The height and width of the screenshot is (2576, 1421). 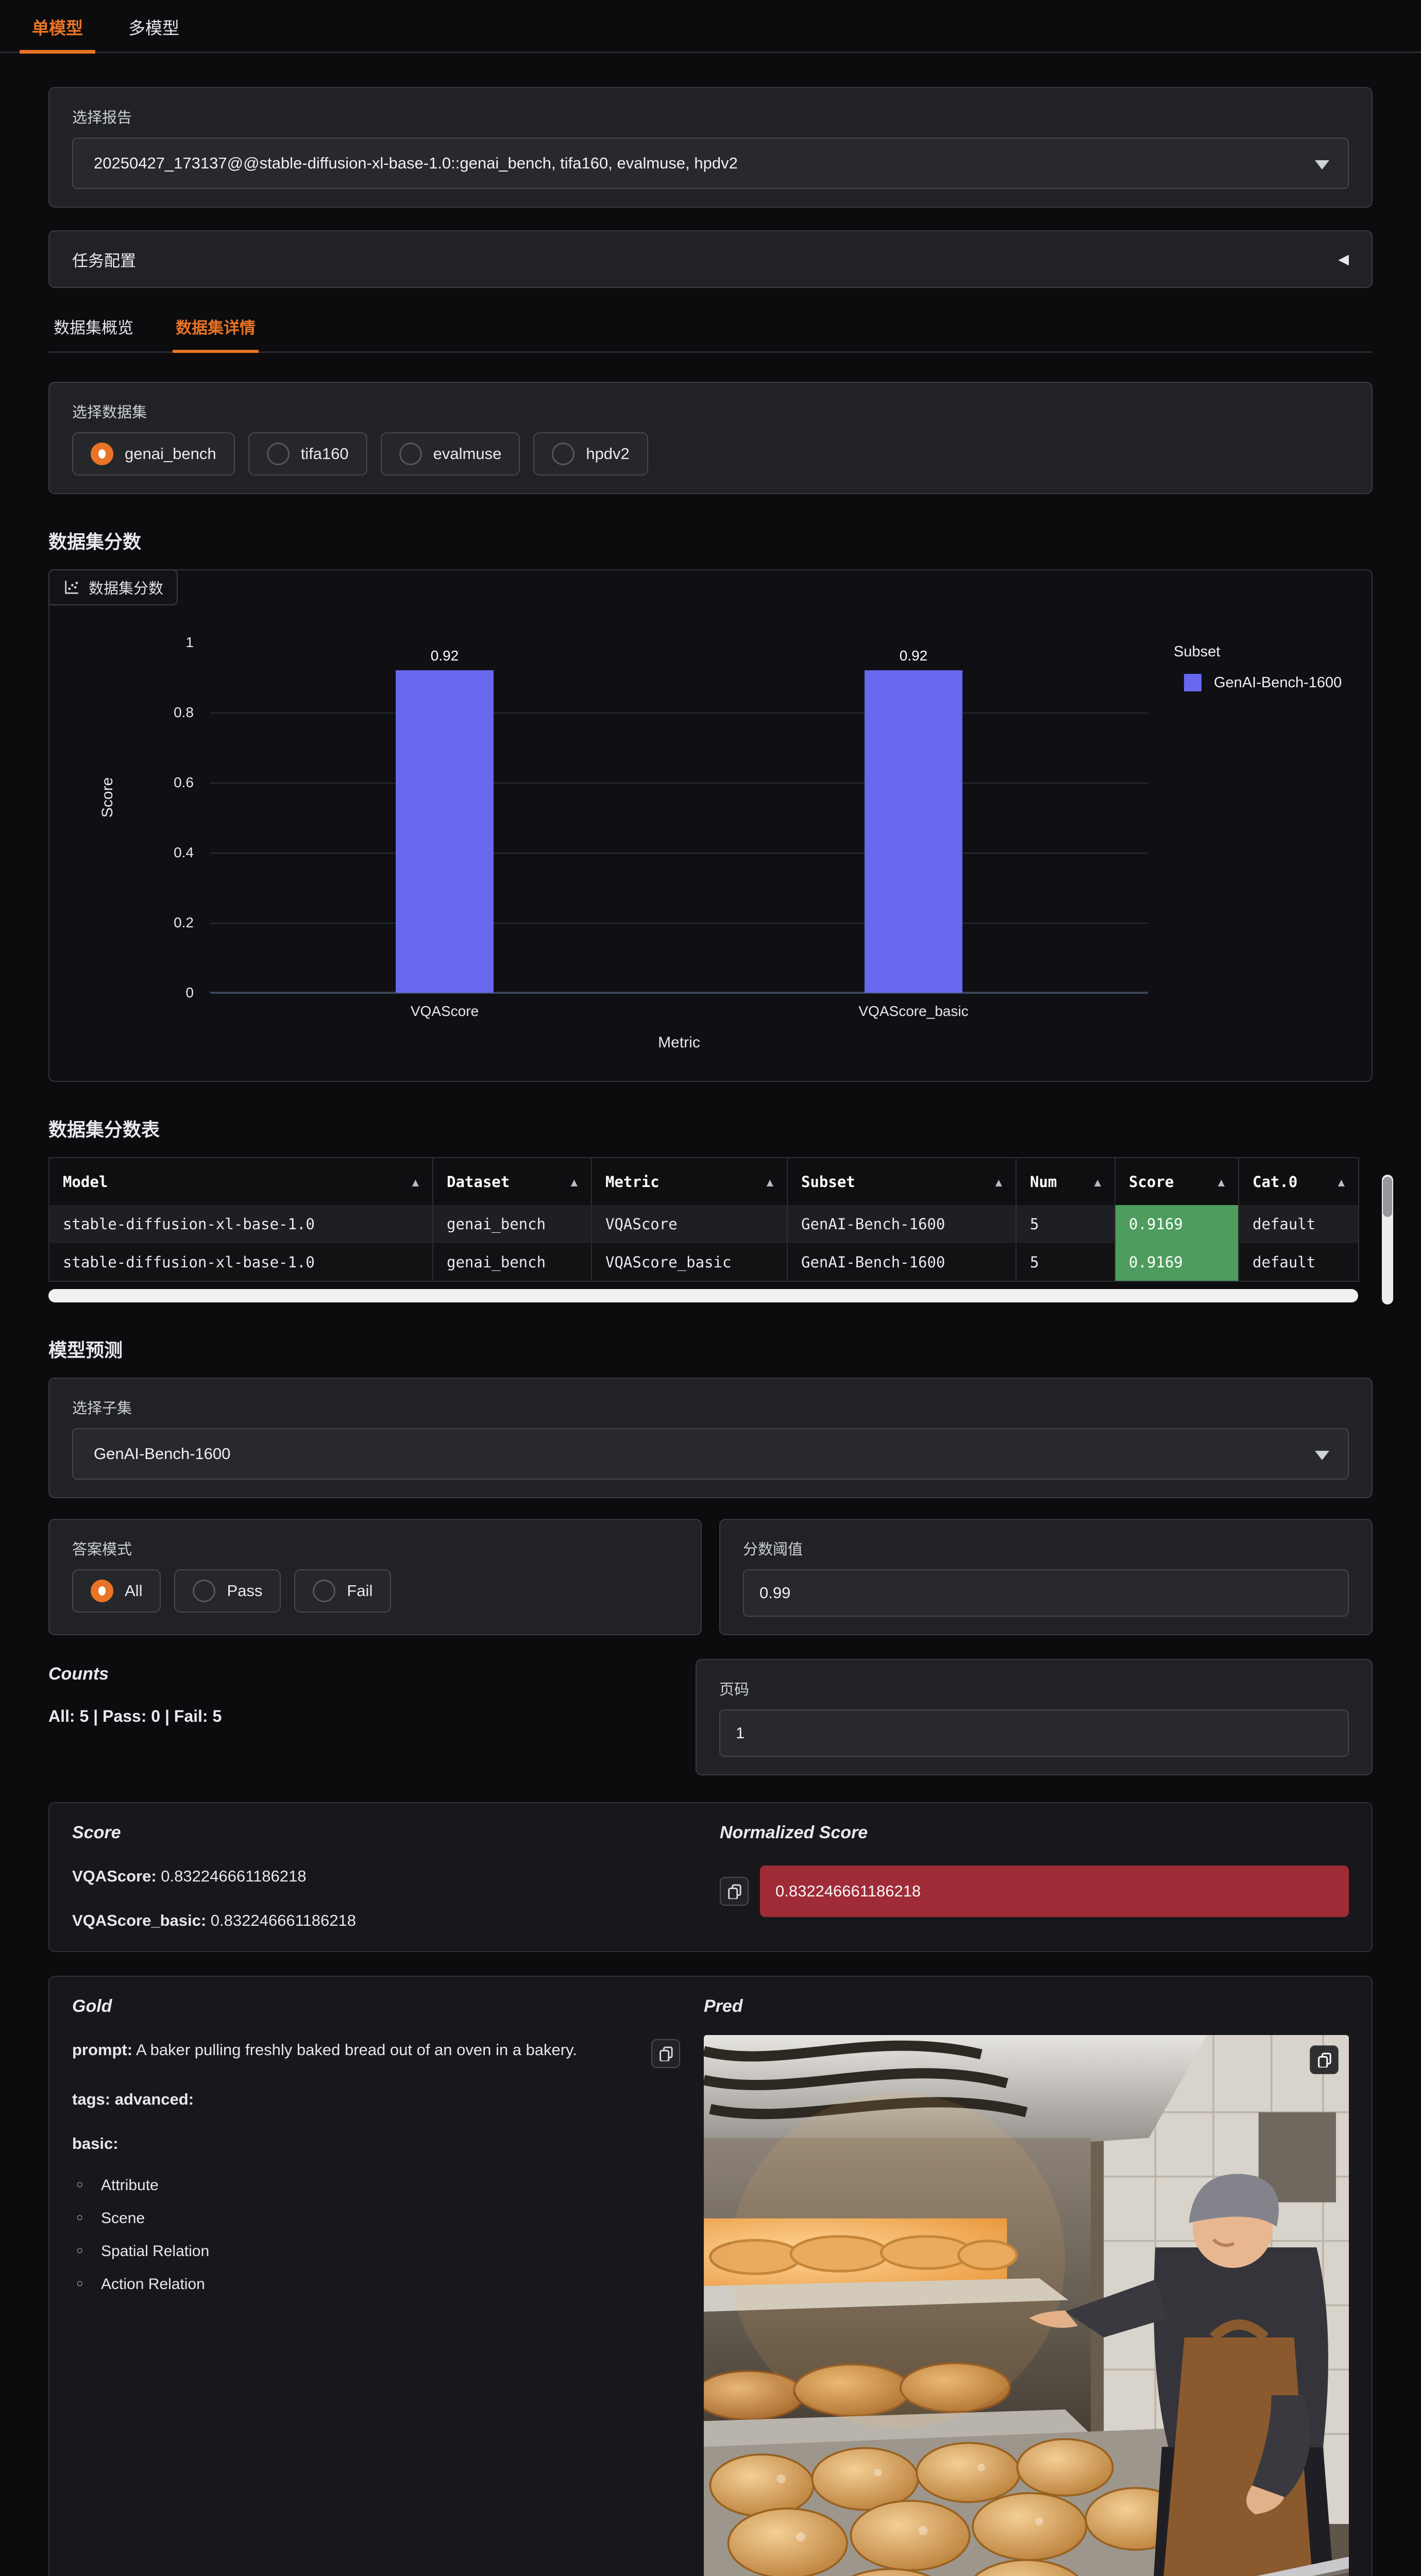 I want to click on y-tick-label: 0, so click(x=190, y=993).